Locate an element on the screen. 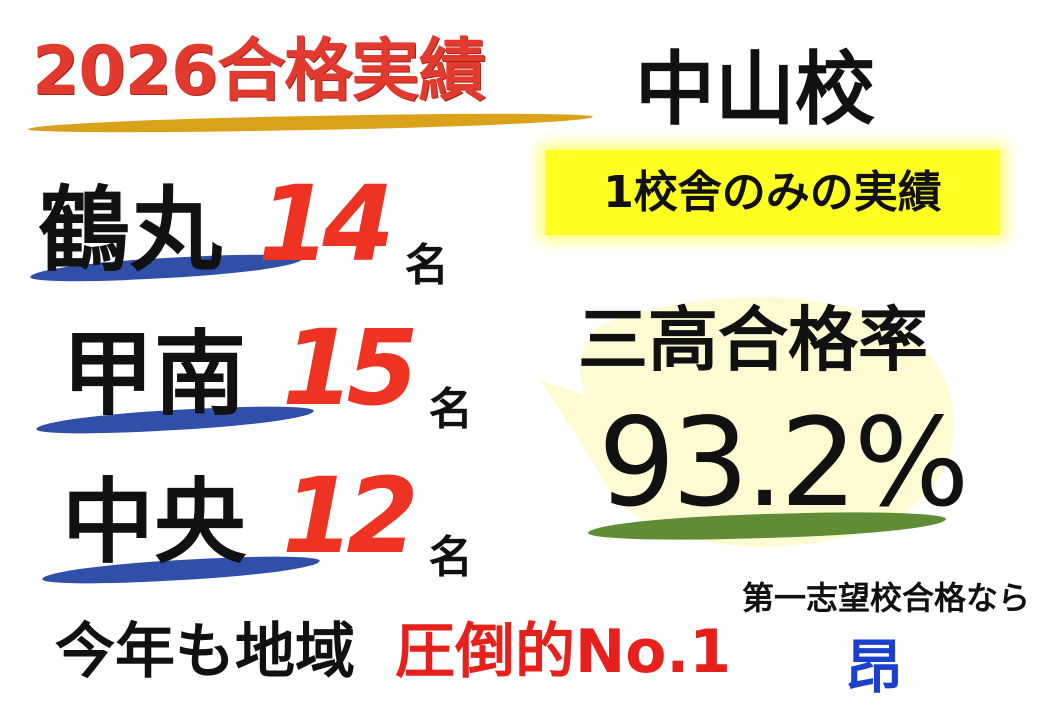 This screenshot has width=1040, height=720. note-text: 1校舎のみの実績 is located at coordinates (772, 192).